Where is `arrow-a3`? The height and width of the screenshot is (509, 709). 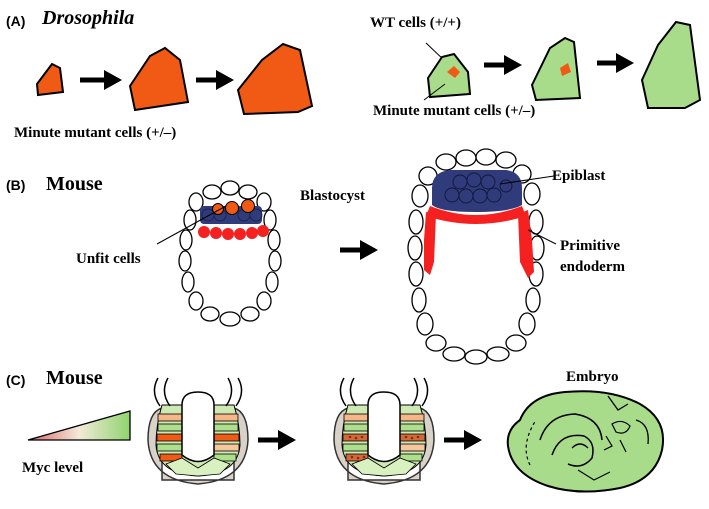
arrow-a3 is located at coordinates (503, 65).